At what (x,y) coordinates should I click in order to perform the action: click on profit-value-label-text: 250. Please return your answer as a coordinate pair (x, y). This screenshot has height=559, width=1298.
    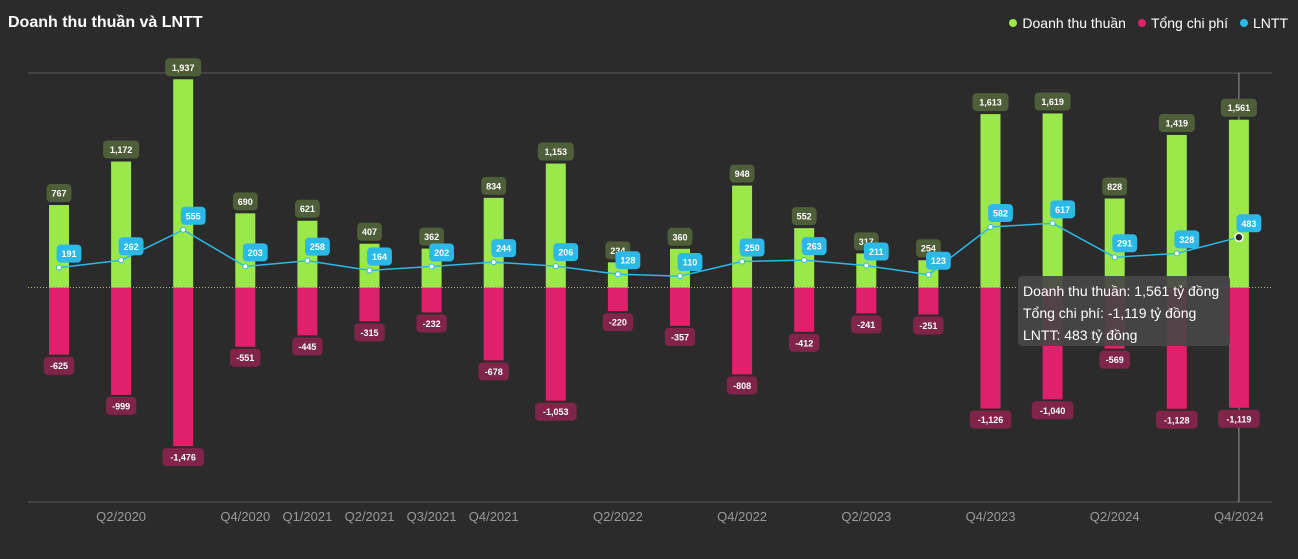
    Looking at the image, I should click on (752, 248).